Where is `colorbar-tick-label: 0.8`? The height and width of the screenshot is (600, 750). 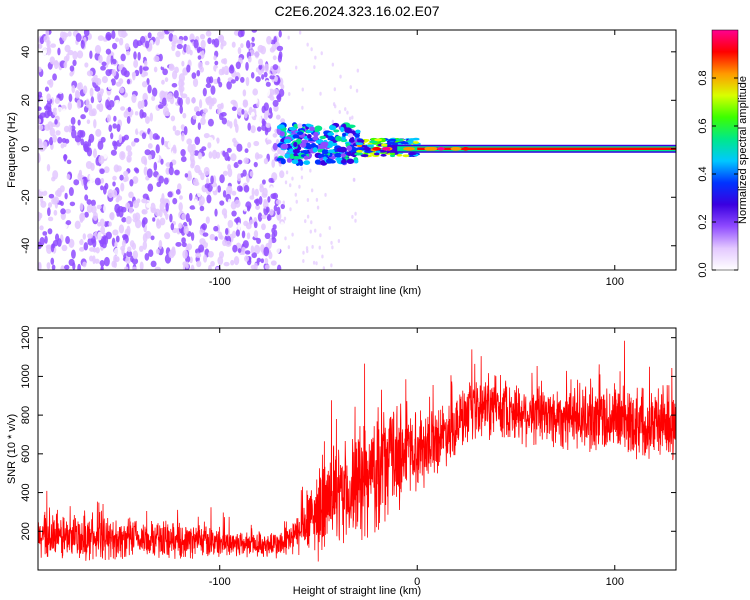
colorbar-tick-label: 0.8 is located at coordinates (703, 77).